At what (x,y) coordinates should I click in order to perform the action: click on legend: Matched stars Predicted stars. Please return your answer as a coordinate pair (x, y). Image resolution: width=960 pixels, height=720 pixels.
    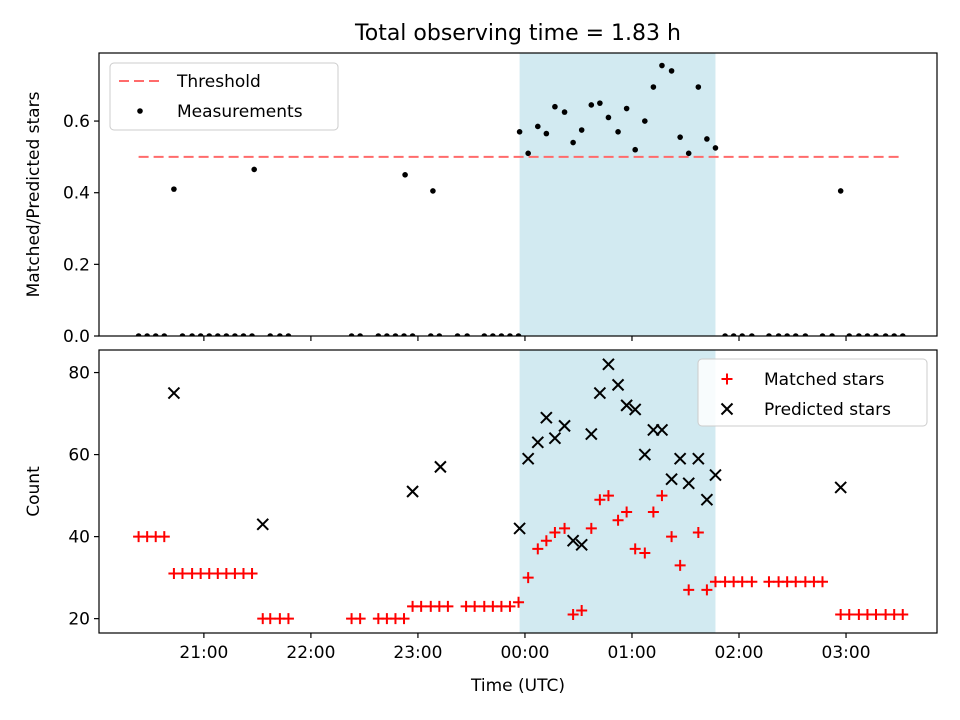
    Looking at the image, I should click on (812, 392).